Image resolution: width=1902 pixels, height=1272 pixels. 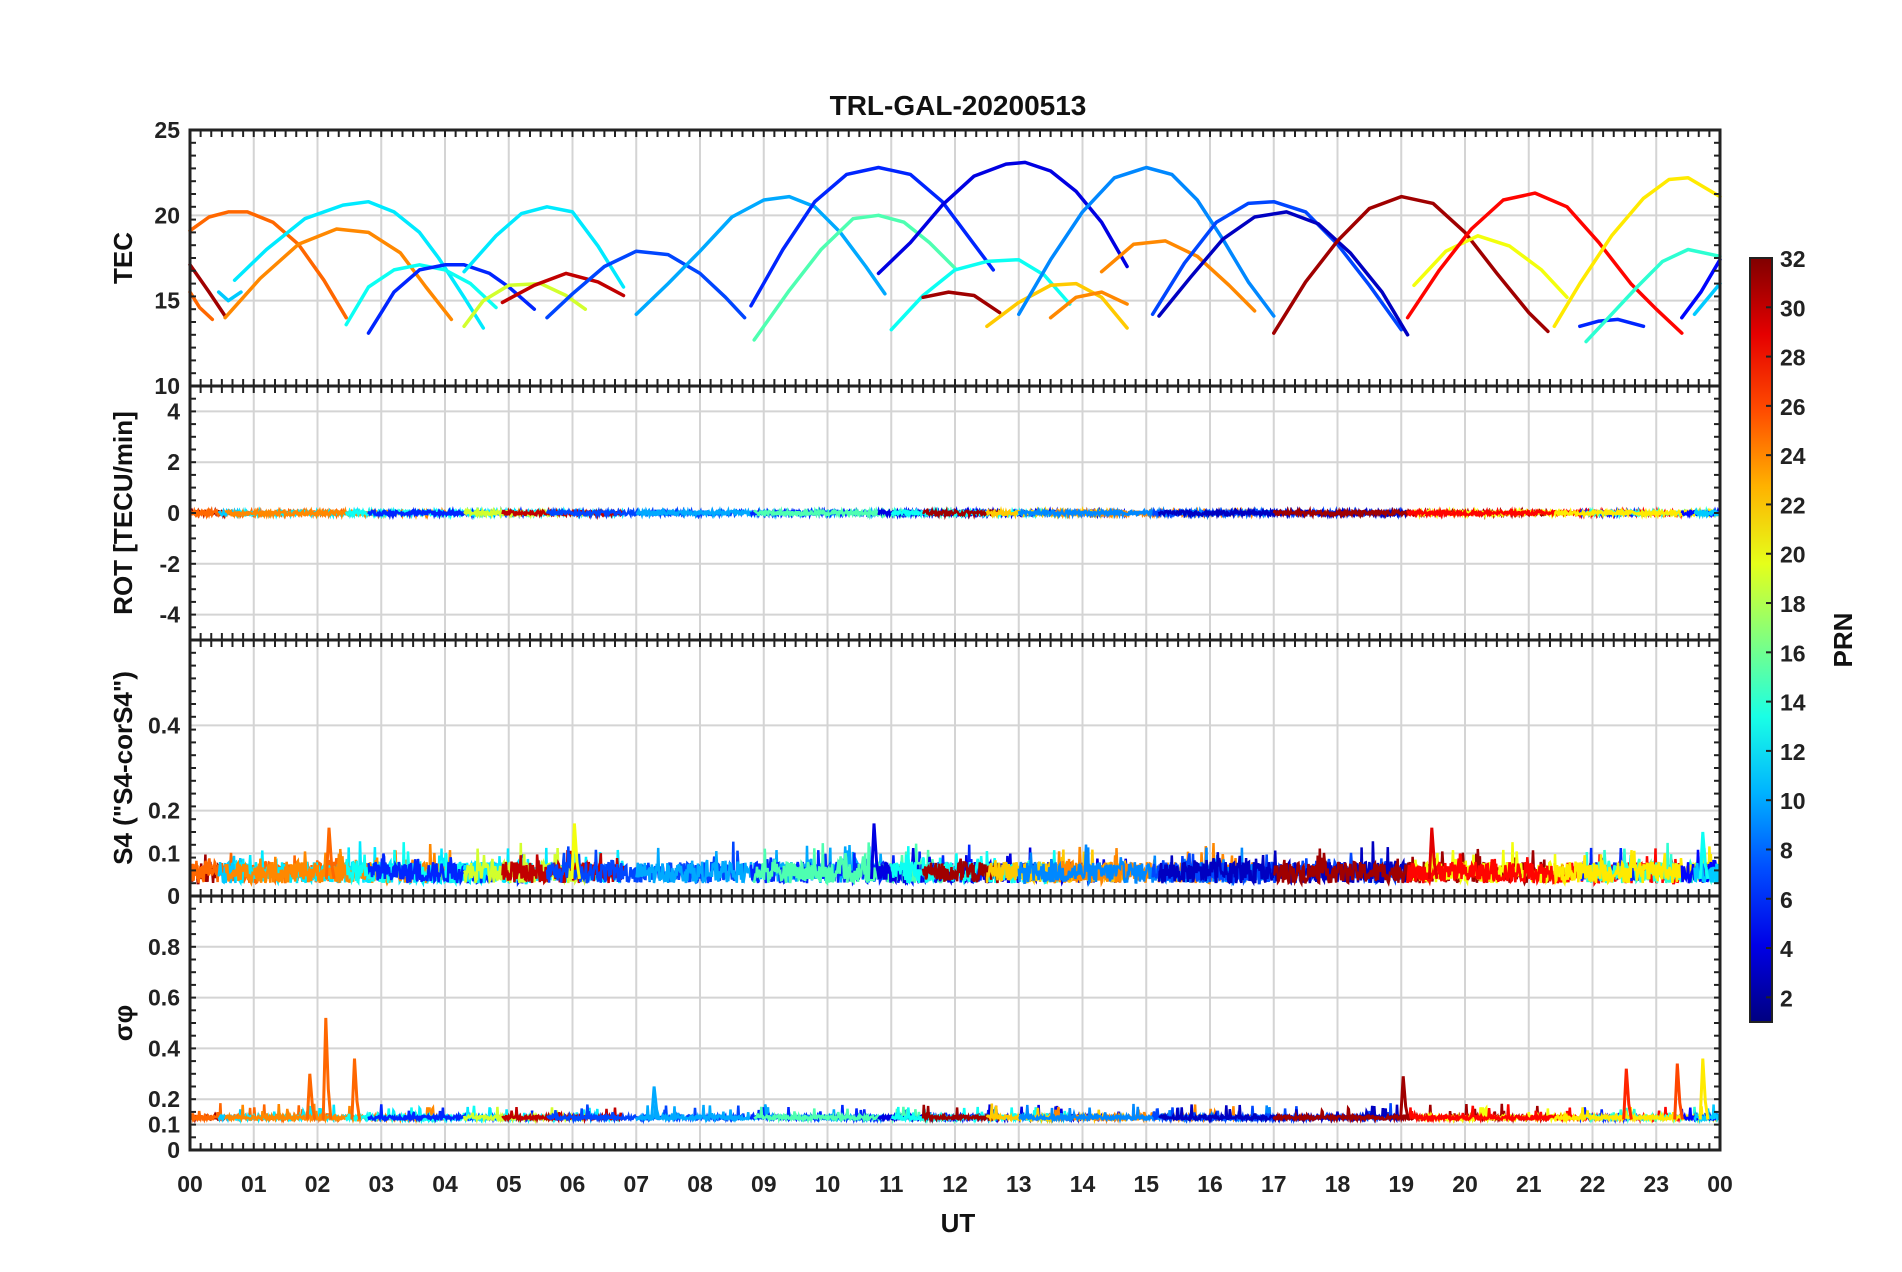 What do you see at coordinates (1786, 998) in the screenshot?
I see `colorbar-tick-label: 2` at bounding box center [1786, 998].